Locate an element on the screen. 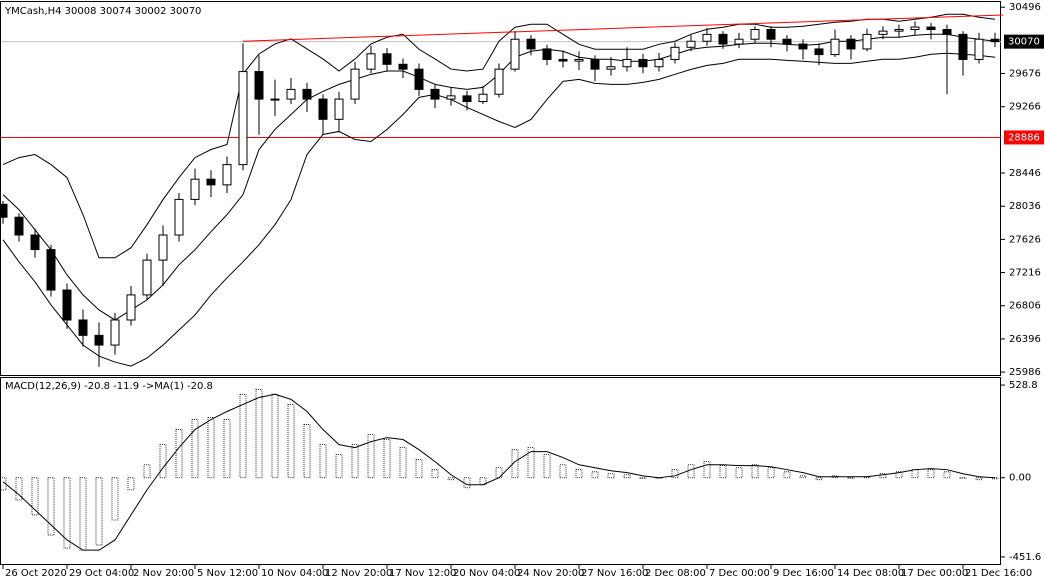 Image resolution: width=1045 pixels, height=583 pixels. x-tick-label: 9 Dec 16:00 is located at coordinates (803, 573).